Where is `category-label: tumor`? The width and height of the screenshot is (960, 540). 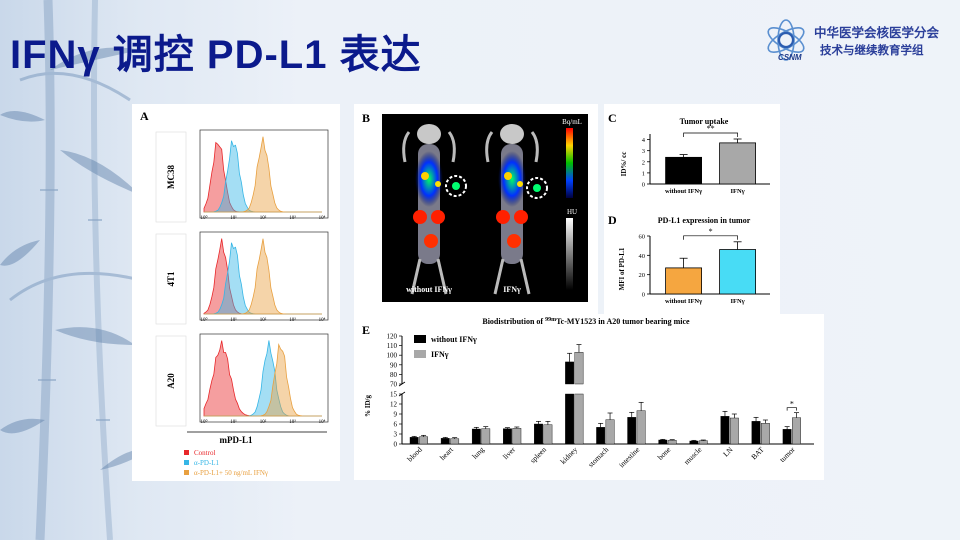 category-label: tumor is located at coordinates (787, 454).